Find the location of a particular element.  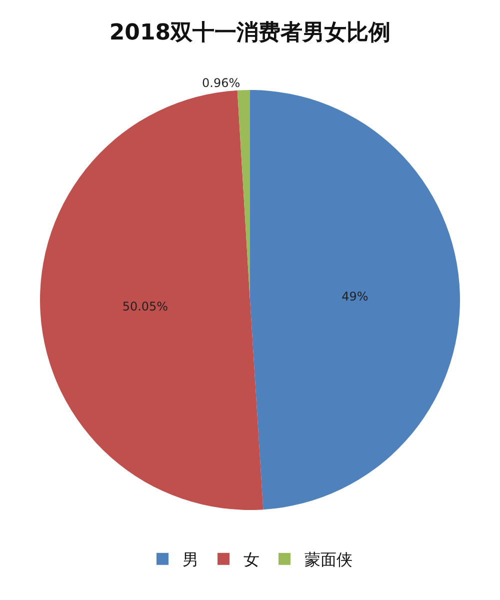

data-label: 49% is located at coordinates (355, 297).